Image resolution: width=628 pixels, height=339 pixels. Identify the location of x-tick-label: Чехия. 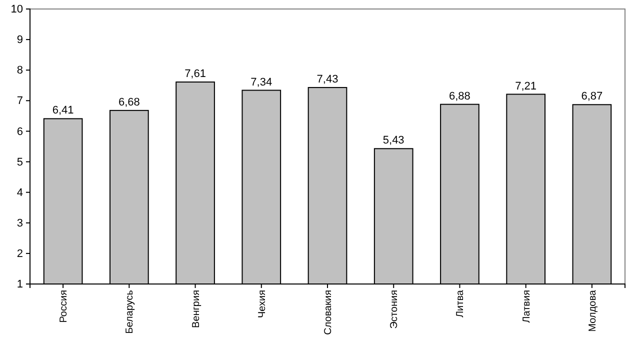
(262, 304).